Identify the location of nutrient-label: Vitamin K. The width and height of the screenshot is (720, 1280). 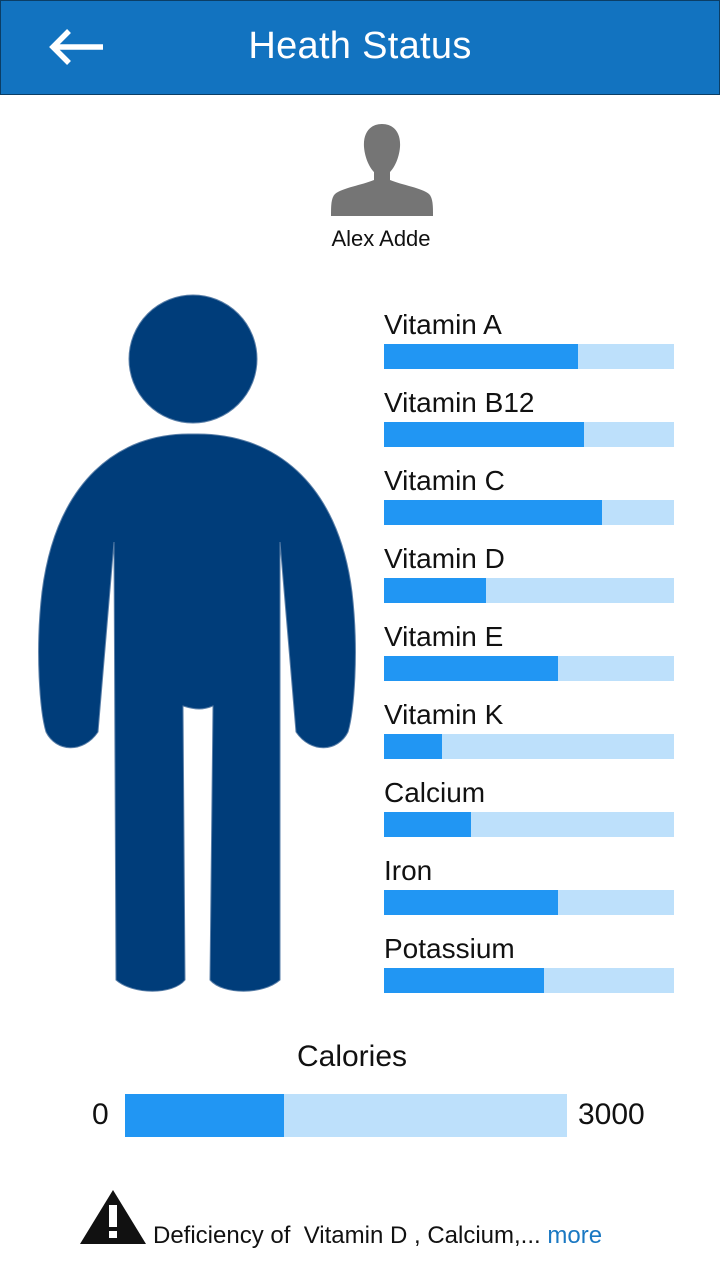
(444, 714).